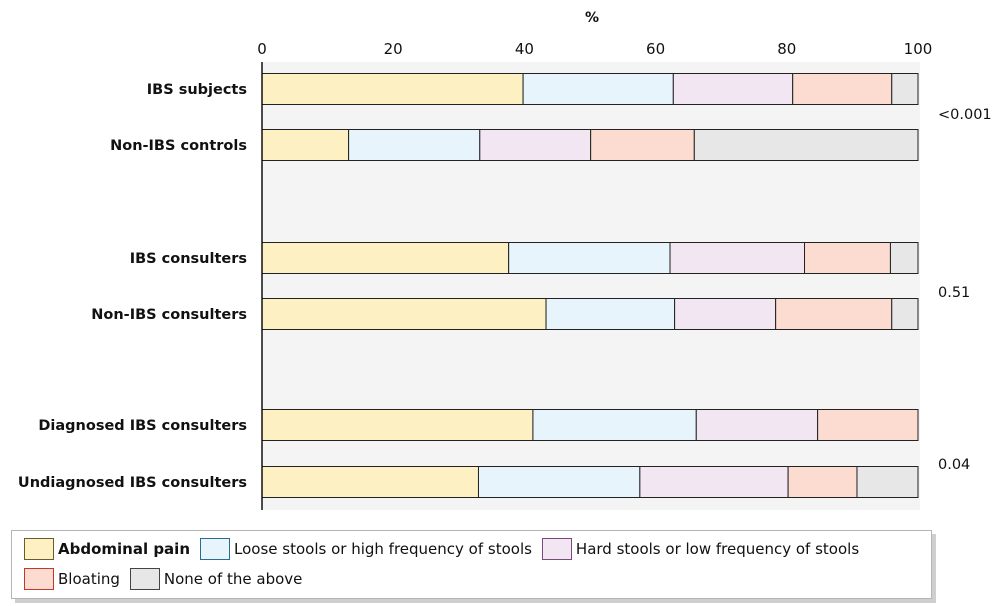 This screenshot has height=606, width=994. I want to click on legend-item-abdominal-pain: Abdominal pain, so click(107, 549).